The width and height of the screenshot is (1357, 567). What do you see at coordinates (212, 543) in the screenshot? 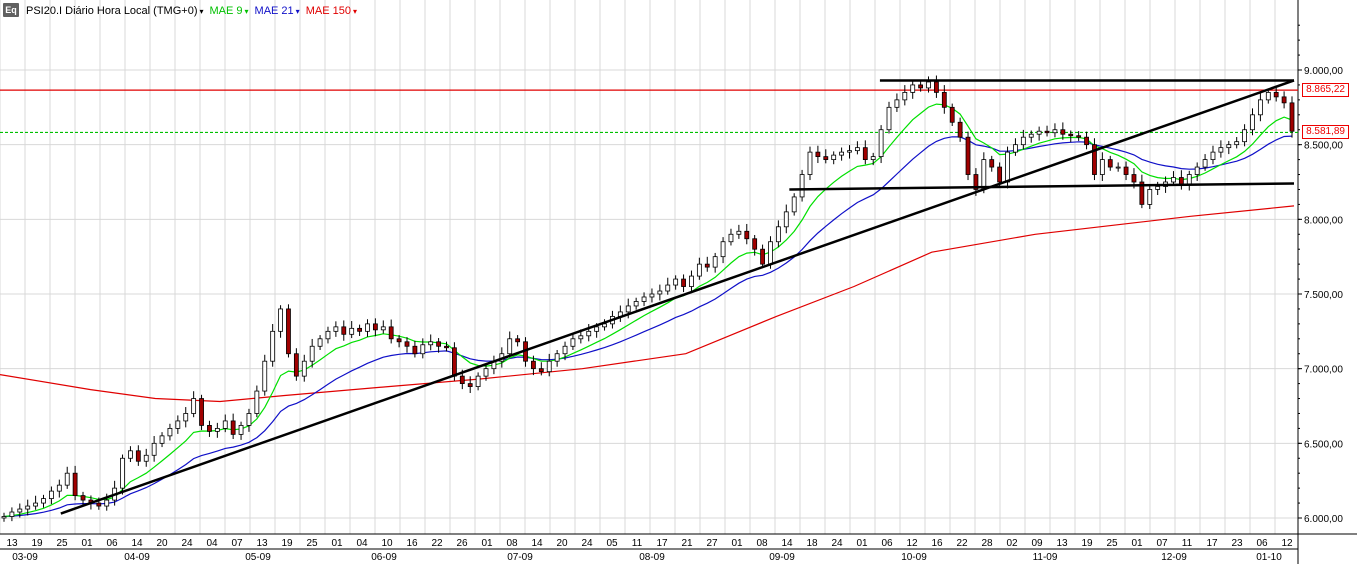
I see `x-day-label: 04` at bounding box center [212, 543].